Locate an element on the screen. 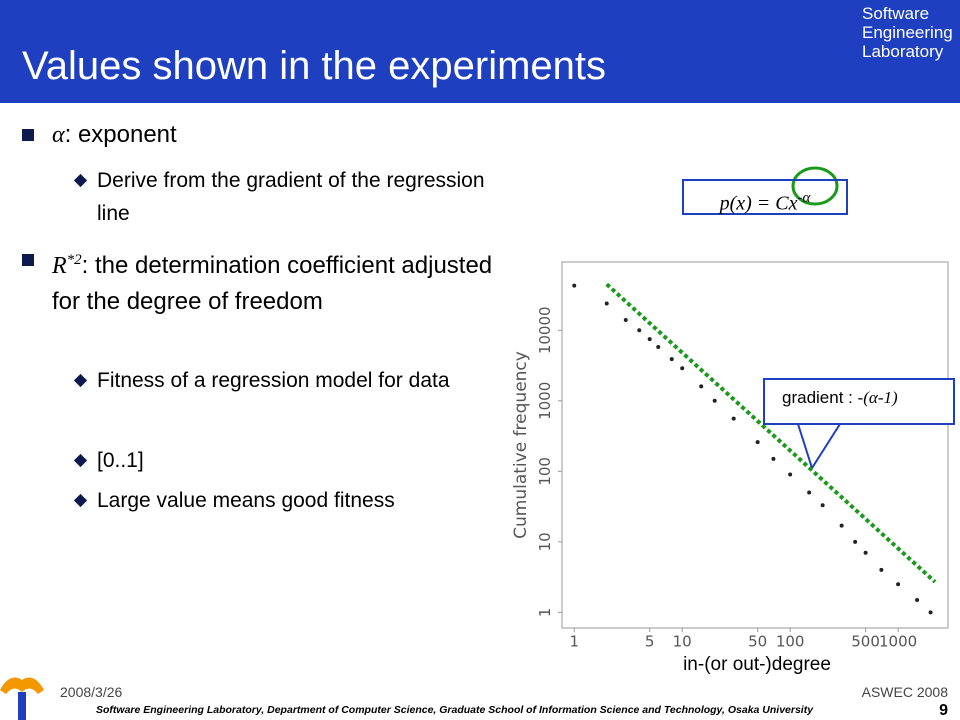 Image resolution: width=960 pixels, height=720 pixels. x-tick-label: 5 is located at coordinates (650, 642).